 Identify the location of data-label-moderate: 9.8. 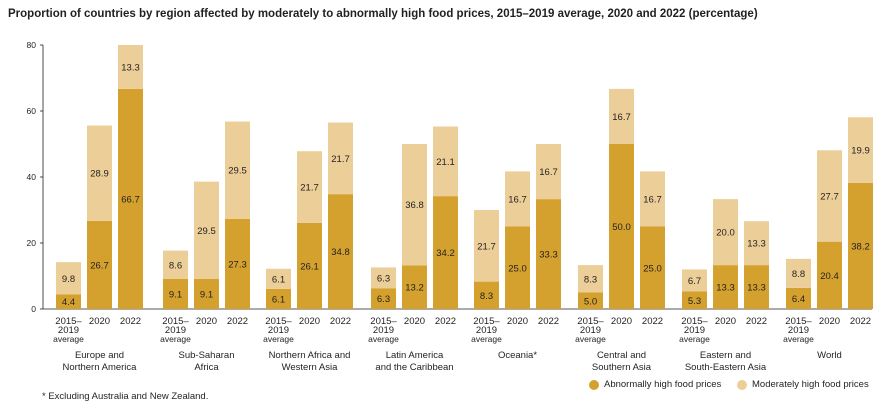
(68, 279).